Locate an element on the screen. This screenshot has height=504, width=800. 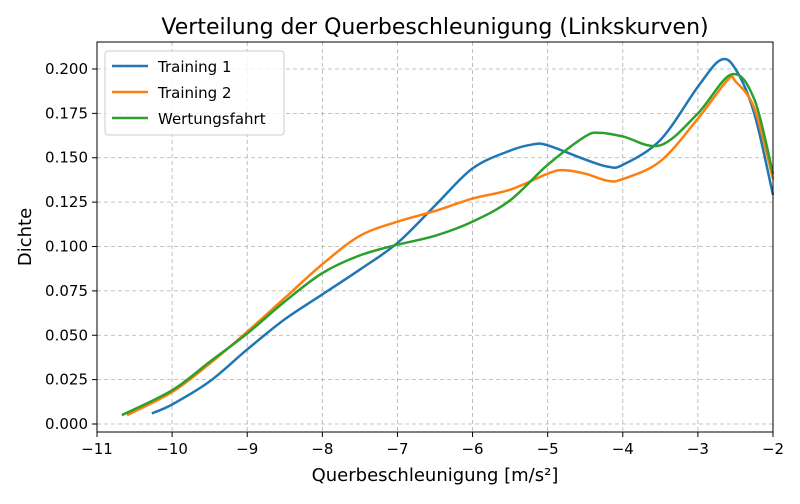
y-tick-label: 0.200 is located at coordinates (66, 69).